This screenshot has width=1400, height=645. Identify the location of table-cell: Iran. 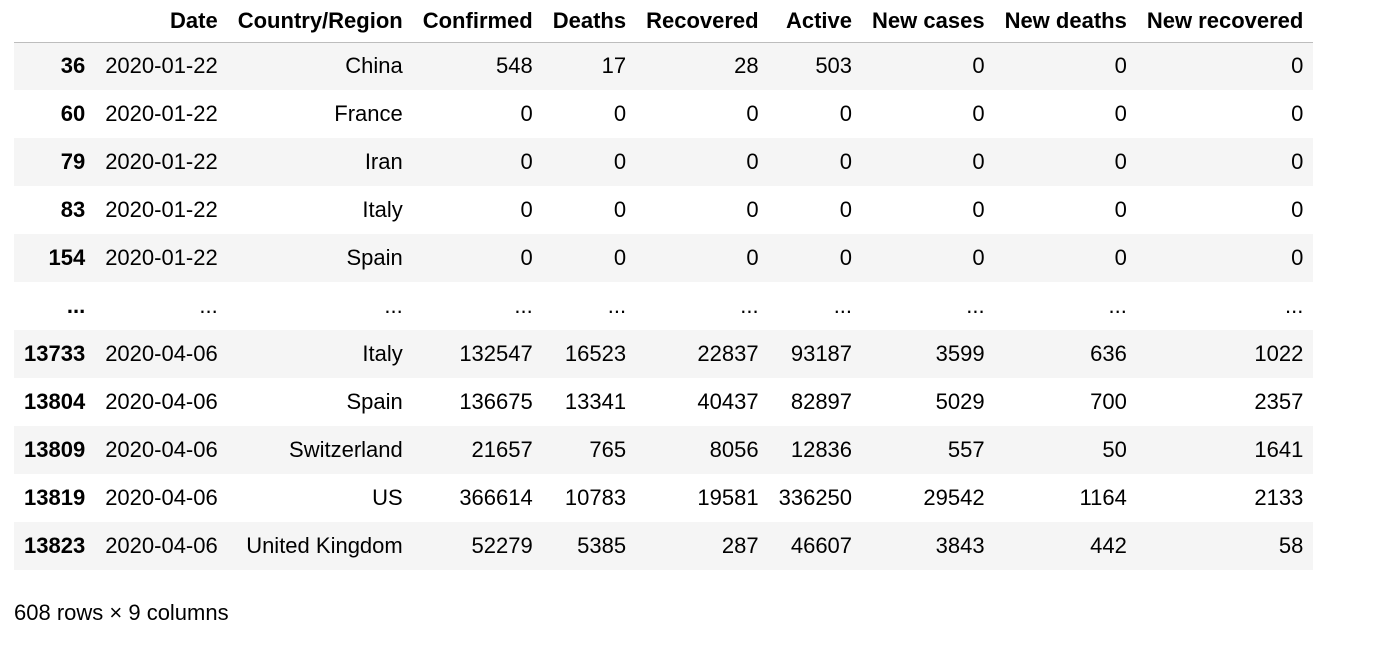
(383, 161).